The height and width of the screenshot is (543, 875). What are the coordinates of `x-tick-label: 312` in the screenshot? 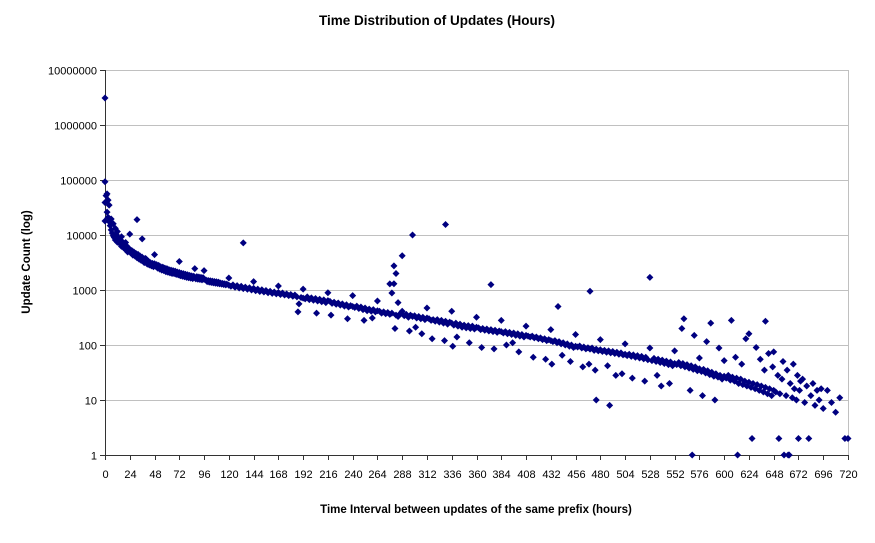 It's located at (427, 475).